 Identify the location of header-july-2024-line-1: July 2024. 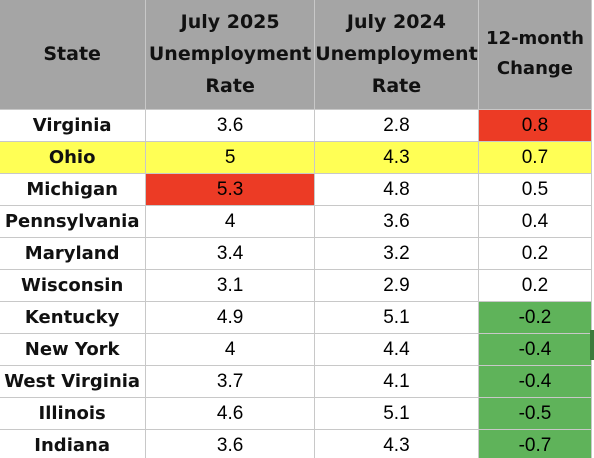
(396, 22).